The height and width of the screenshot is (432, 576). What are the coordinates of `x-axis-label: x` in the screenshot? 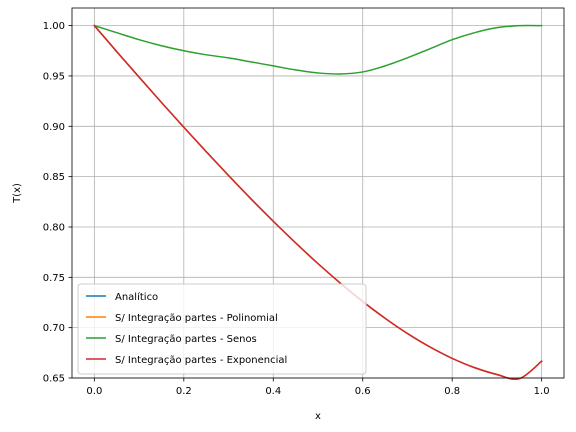 It's located at (318, 416).